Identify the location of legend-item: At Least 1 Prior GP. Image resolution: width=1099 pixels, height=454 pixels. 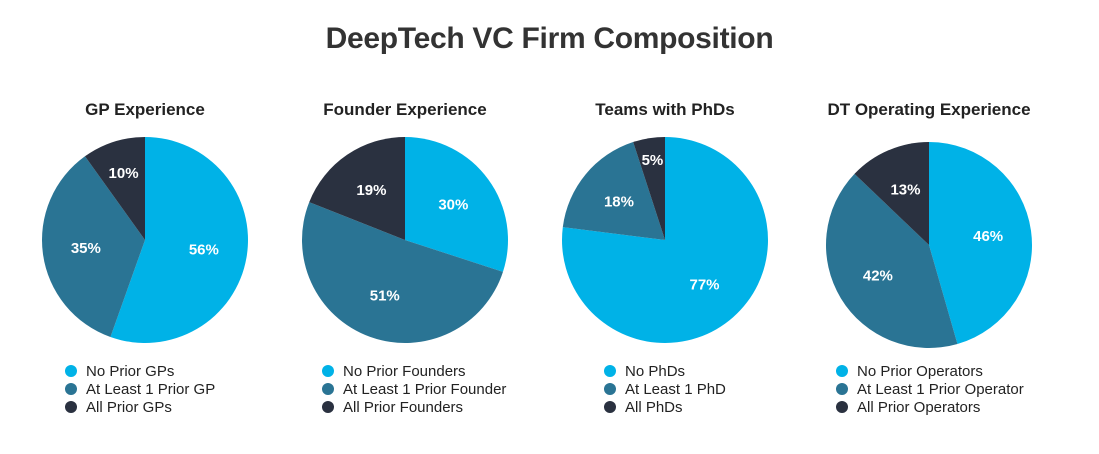
(140, 389).